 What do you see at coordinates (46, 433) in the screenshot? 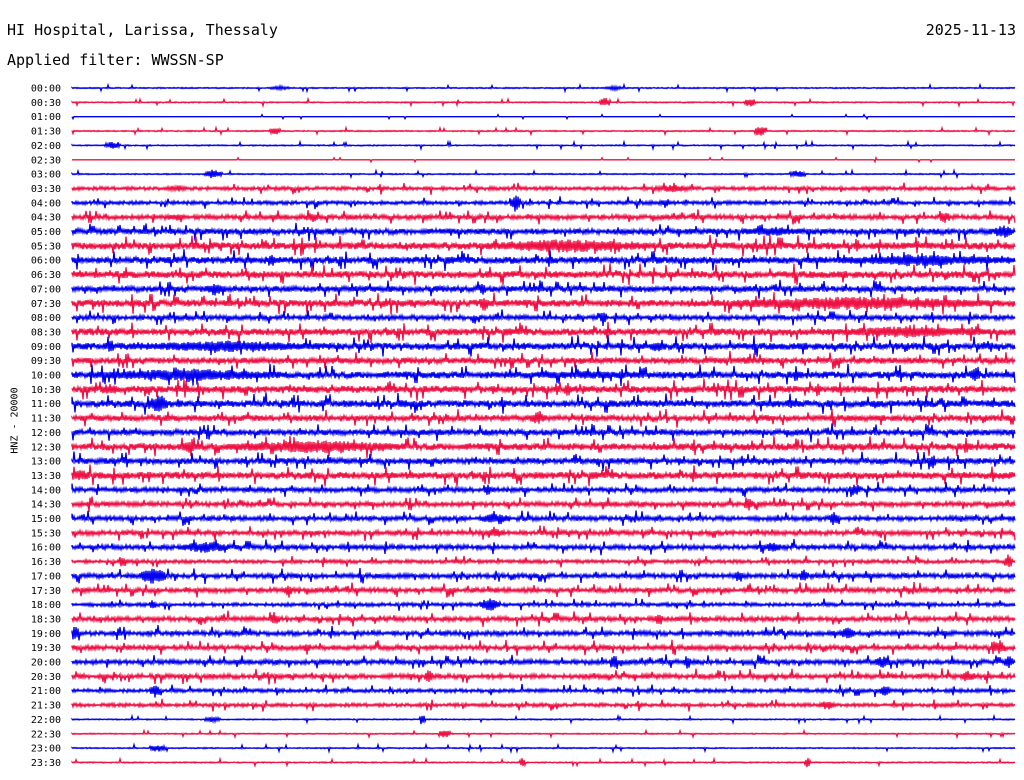
I see `time-label: 12:00` at bounding box center [46, 433].